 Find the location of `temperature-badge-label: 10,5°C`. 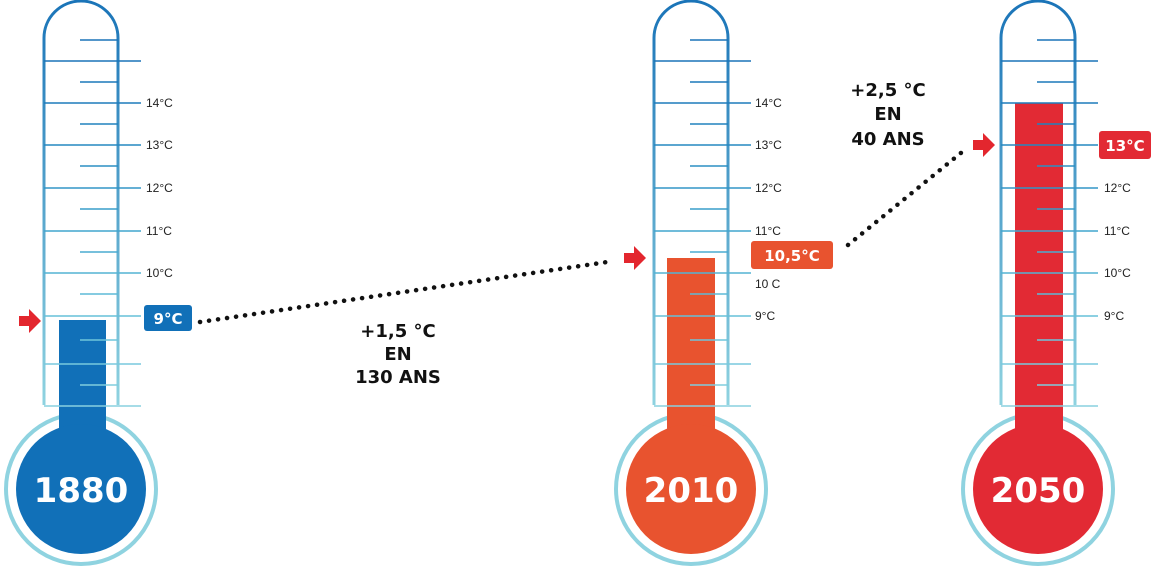

temperature-badge-label: 10,5°C is located at coordinates (792, 256).